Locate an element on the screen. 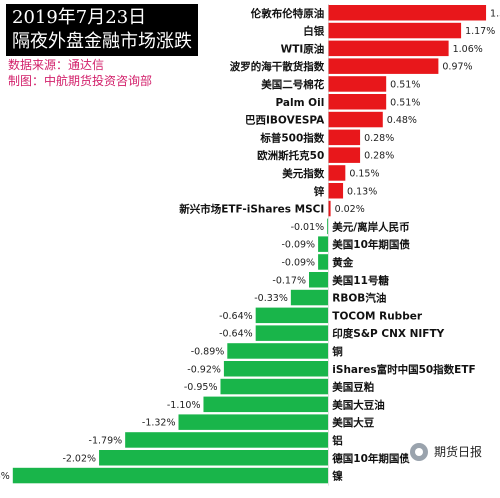  value-label-5: 0.51% is located at coordinates (405, 102).